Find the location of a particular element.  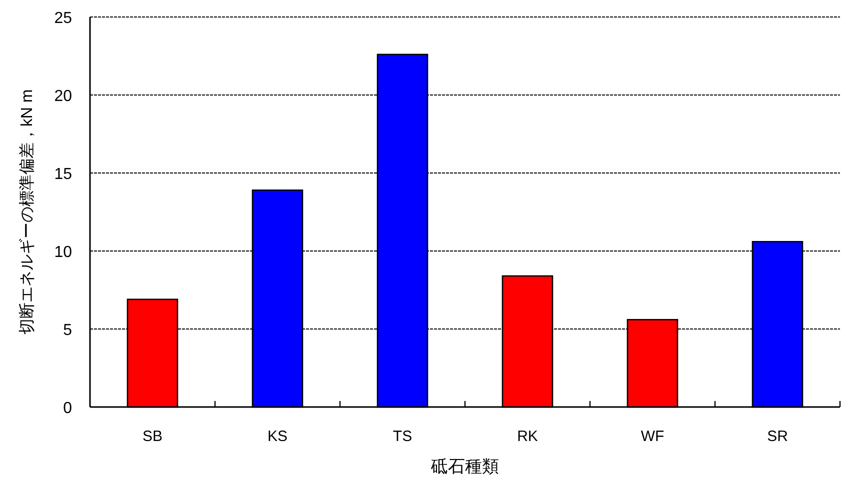

y-tick-label: 10 is located at coordinates (63, 252).